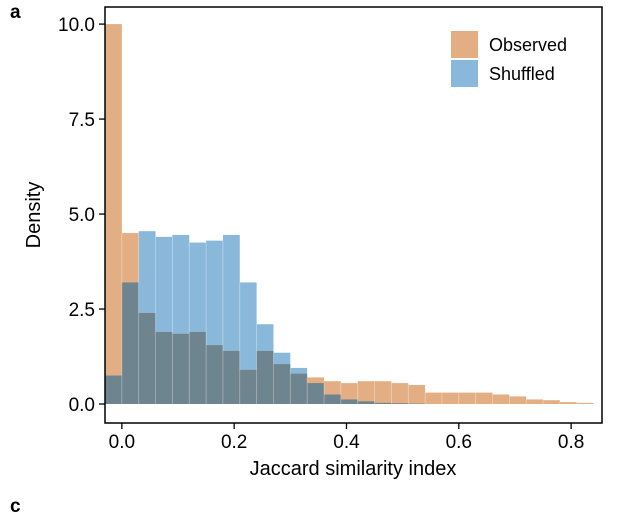  Describe the element at coordinates (346, 442) in the screenshot. I see `x-tick-label: 0.4` at that location.